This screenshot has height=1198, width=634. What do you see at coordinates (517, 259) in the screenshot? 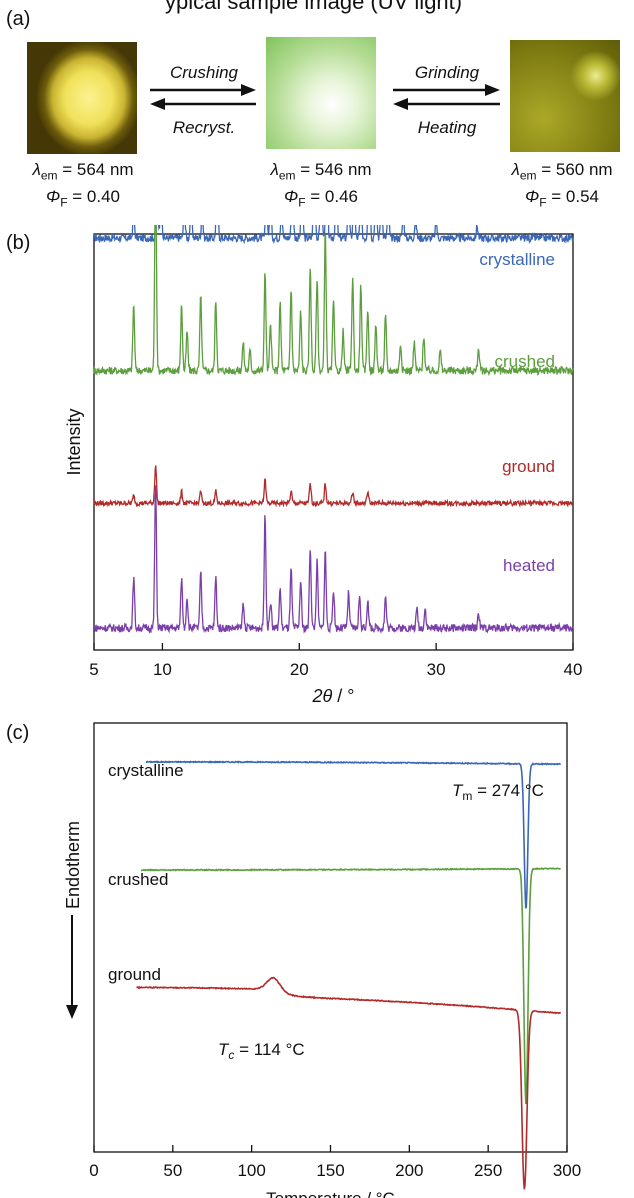
I see `xrd-series-label-crystalline: crystalline` at bounding box center [517, 259].